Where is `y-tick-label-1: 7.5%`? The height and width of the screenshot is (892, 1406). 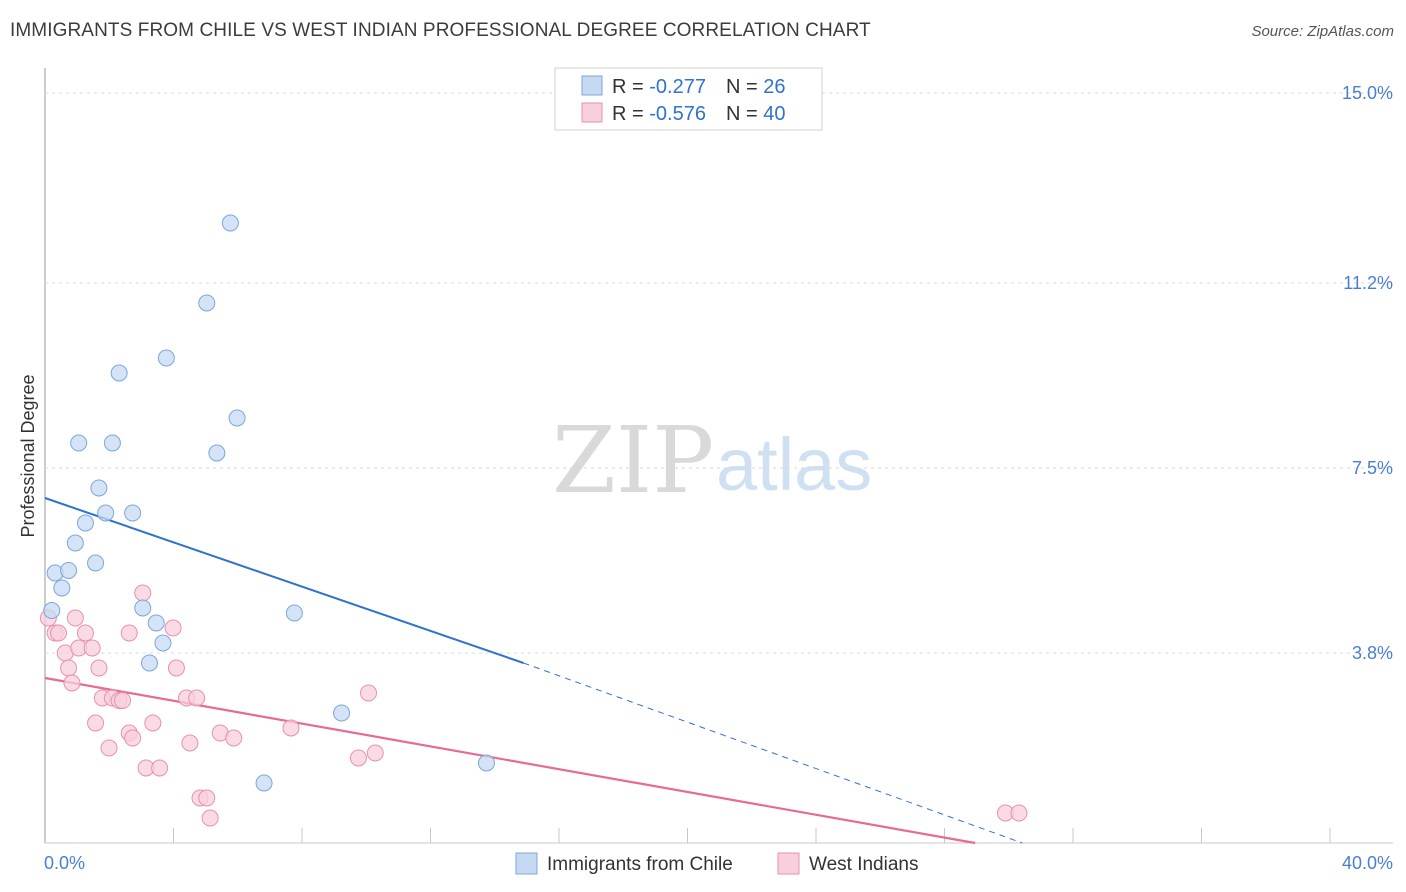 y-tick-label-1: 7.5% is located at coordinates (1372, 468).